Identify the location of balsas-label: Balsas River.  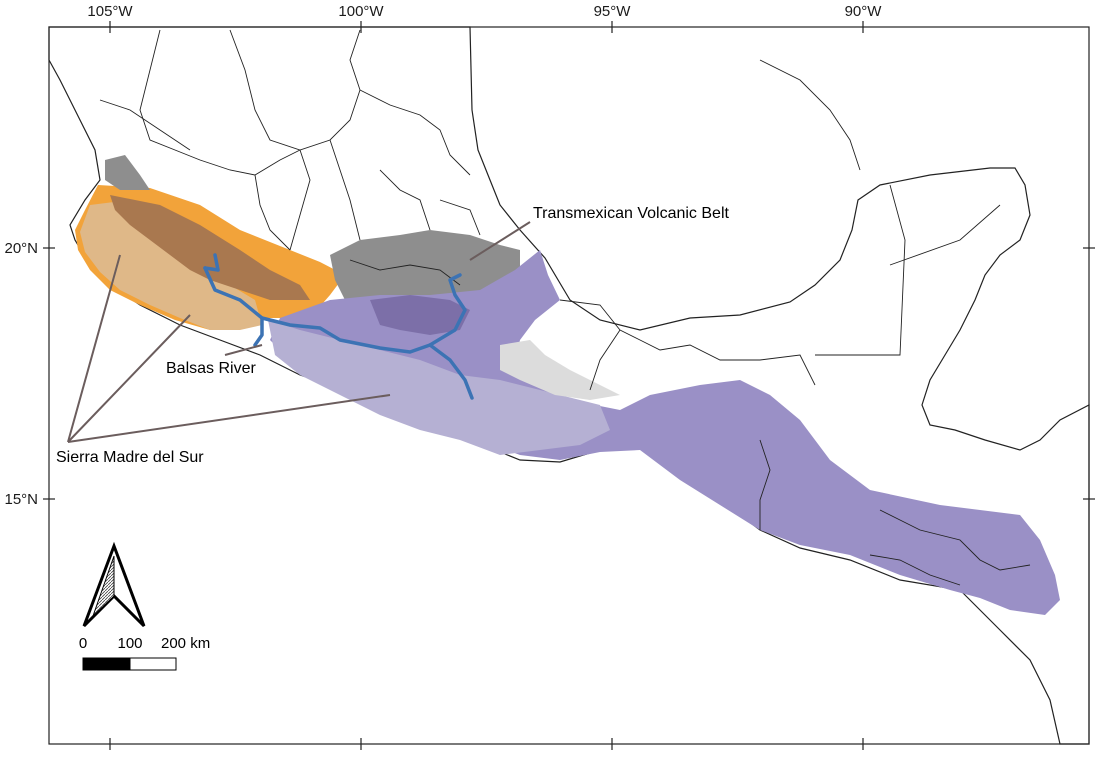
(211, 368).